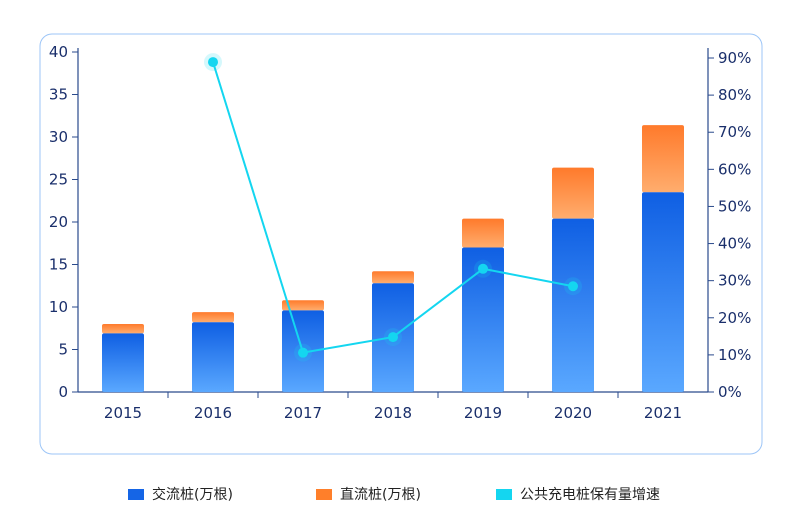 Image resolution: width=800 pixels, height=516 pixels. I want to click on x-tick-label: 2017, so click(303, 413).